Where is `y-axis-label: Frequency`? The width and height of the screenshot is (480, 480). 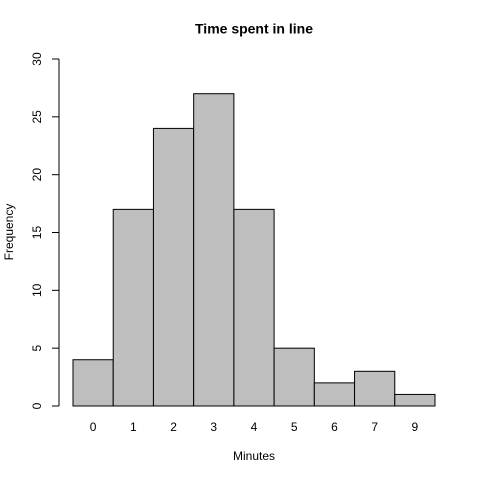
y-axis-label: Frequency is located at coordinates (9, 232).